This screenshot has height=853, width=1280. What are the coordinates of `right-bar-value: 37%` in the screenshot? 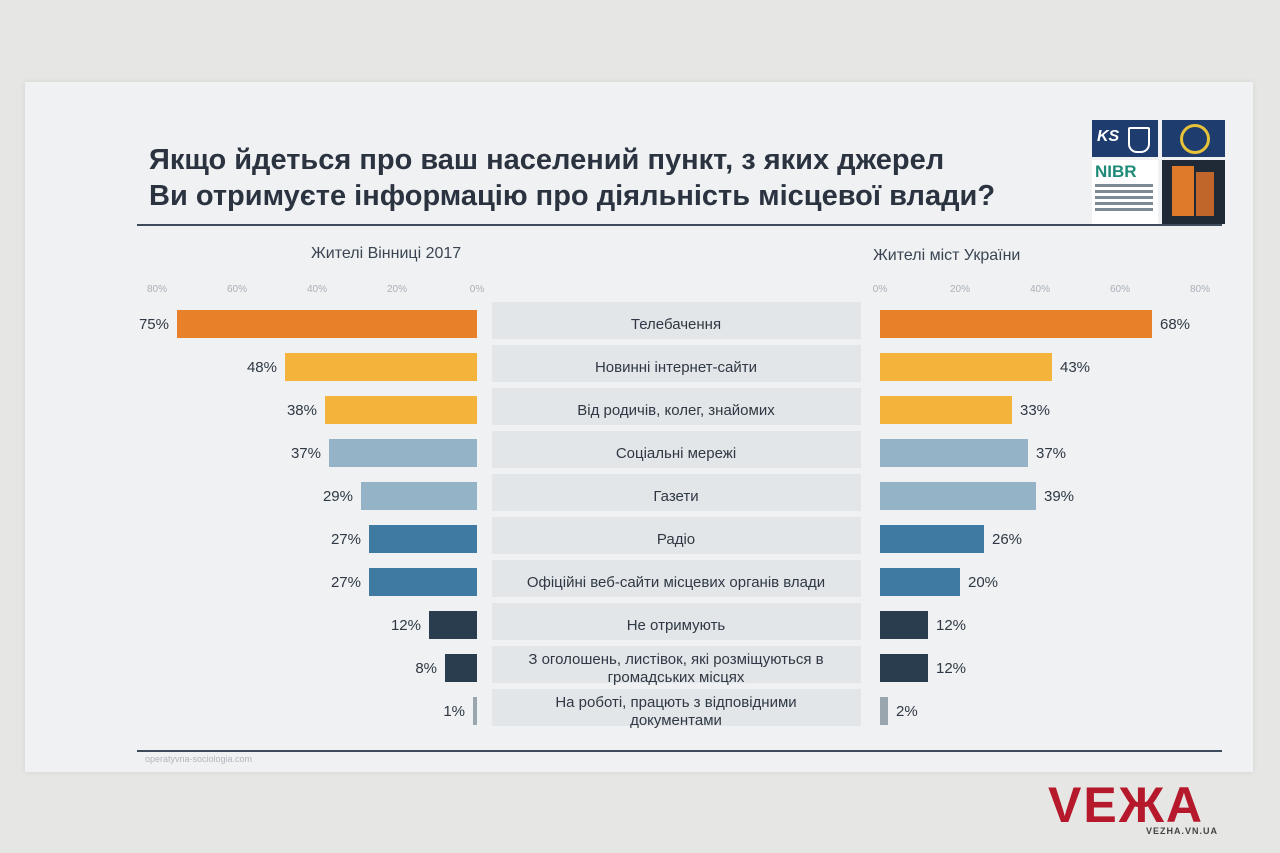 It's located at (1051, 453).